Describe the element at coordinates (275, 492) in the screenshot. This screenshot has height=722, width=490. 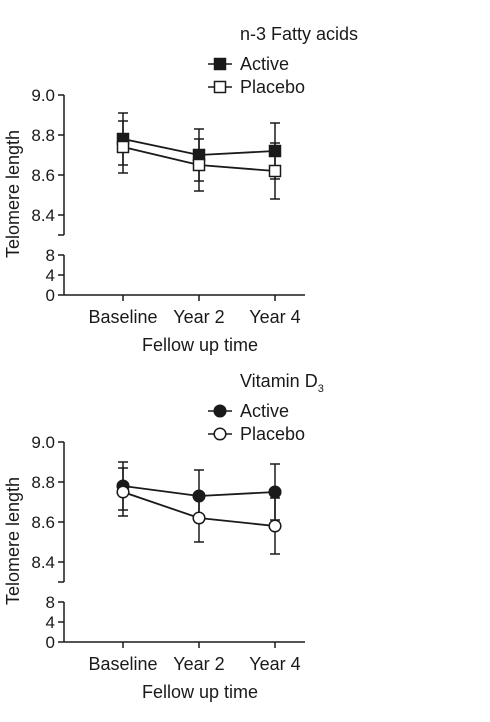
I see `data-point-active` at that location.